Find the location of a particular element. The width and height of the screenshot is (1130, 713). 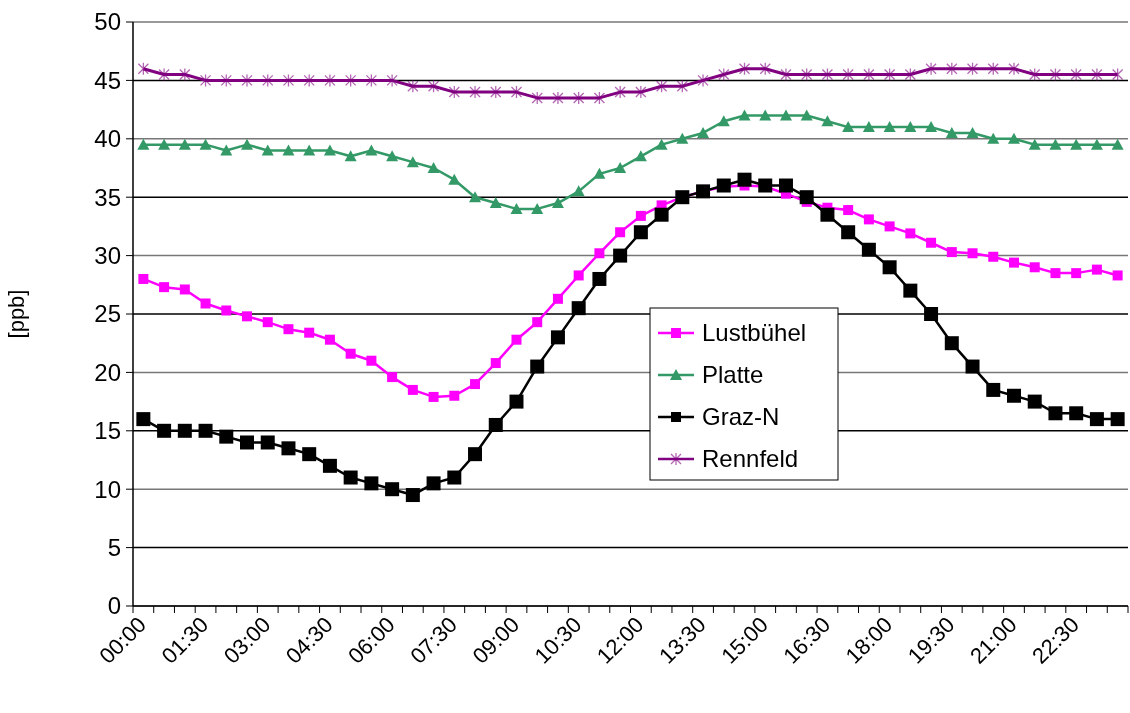

legend-label: Graz-N is located at coordinates (741, 417).